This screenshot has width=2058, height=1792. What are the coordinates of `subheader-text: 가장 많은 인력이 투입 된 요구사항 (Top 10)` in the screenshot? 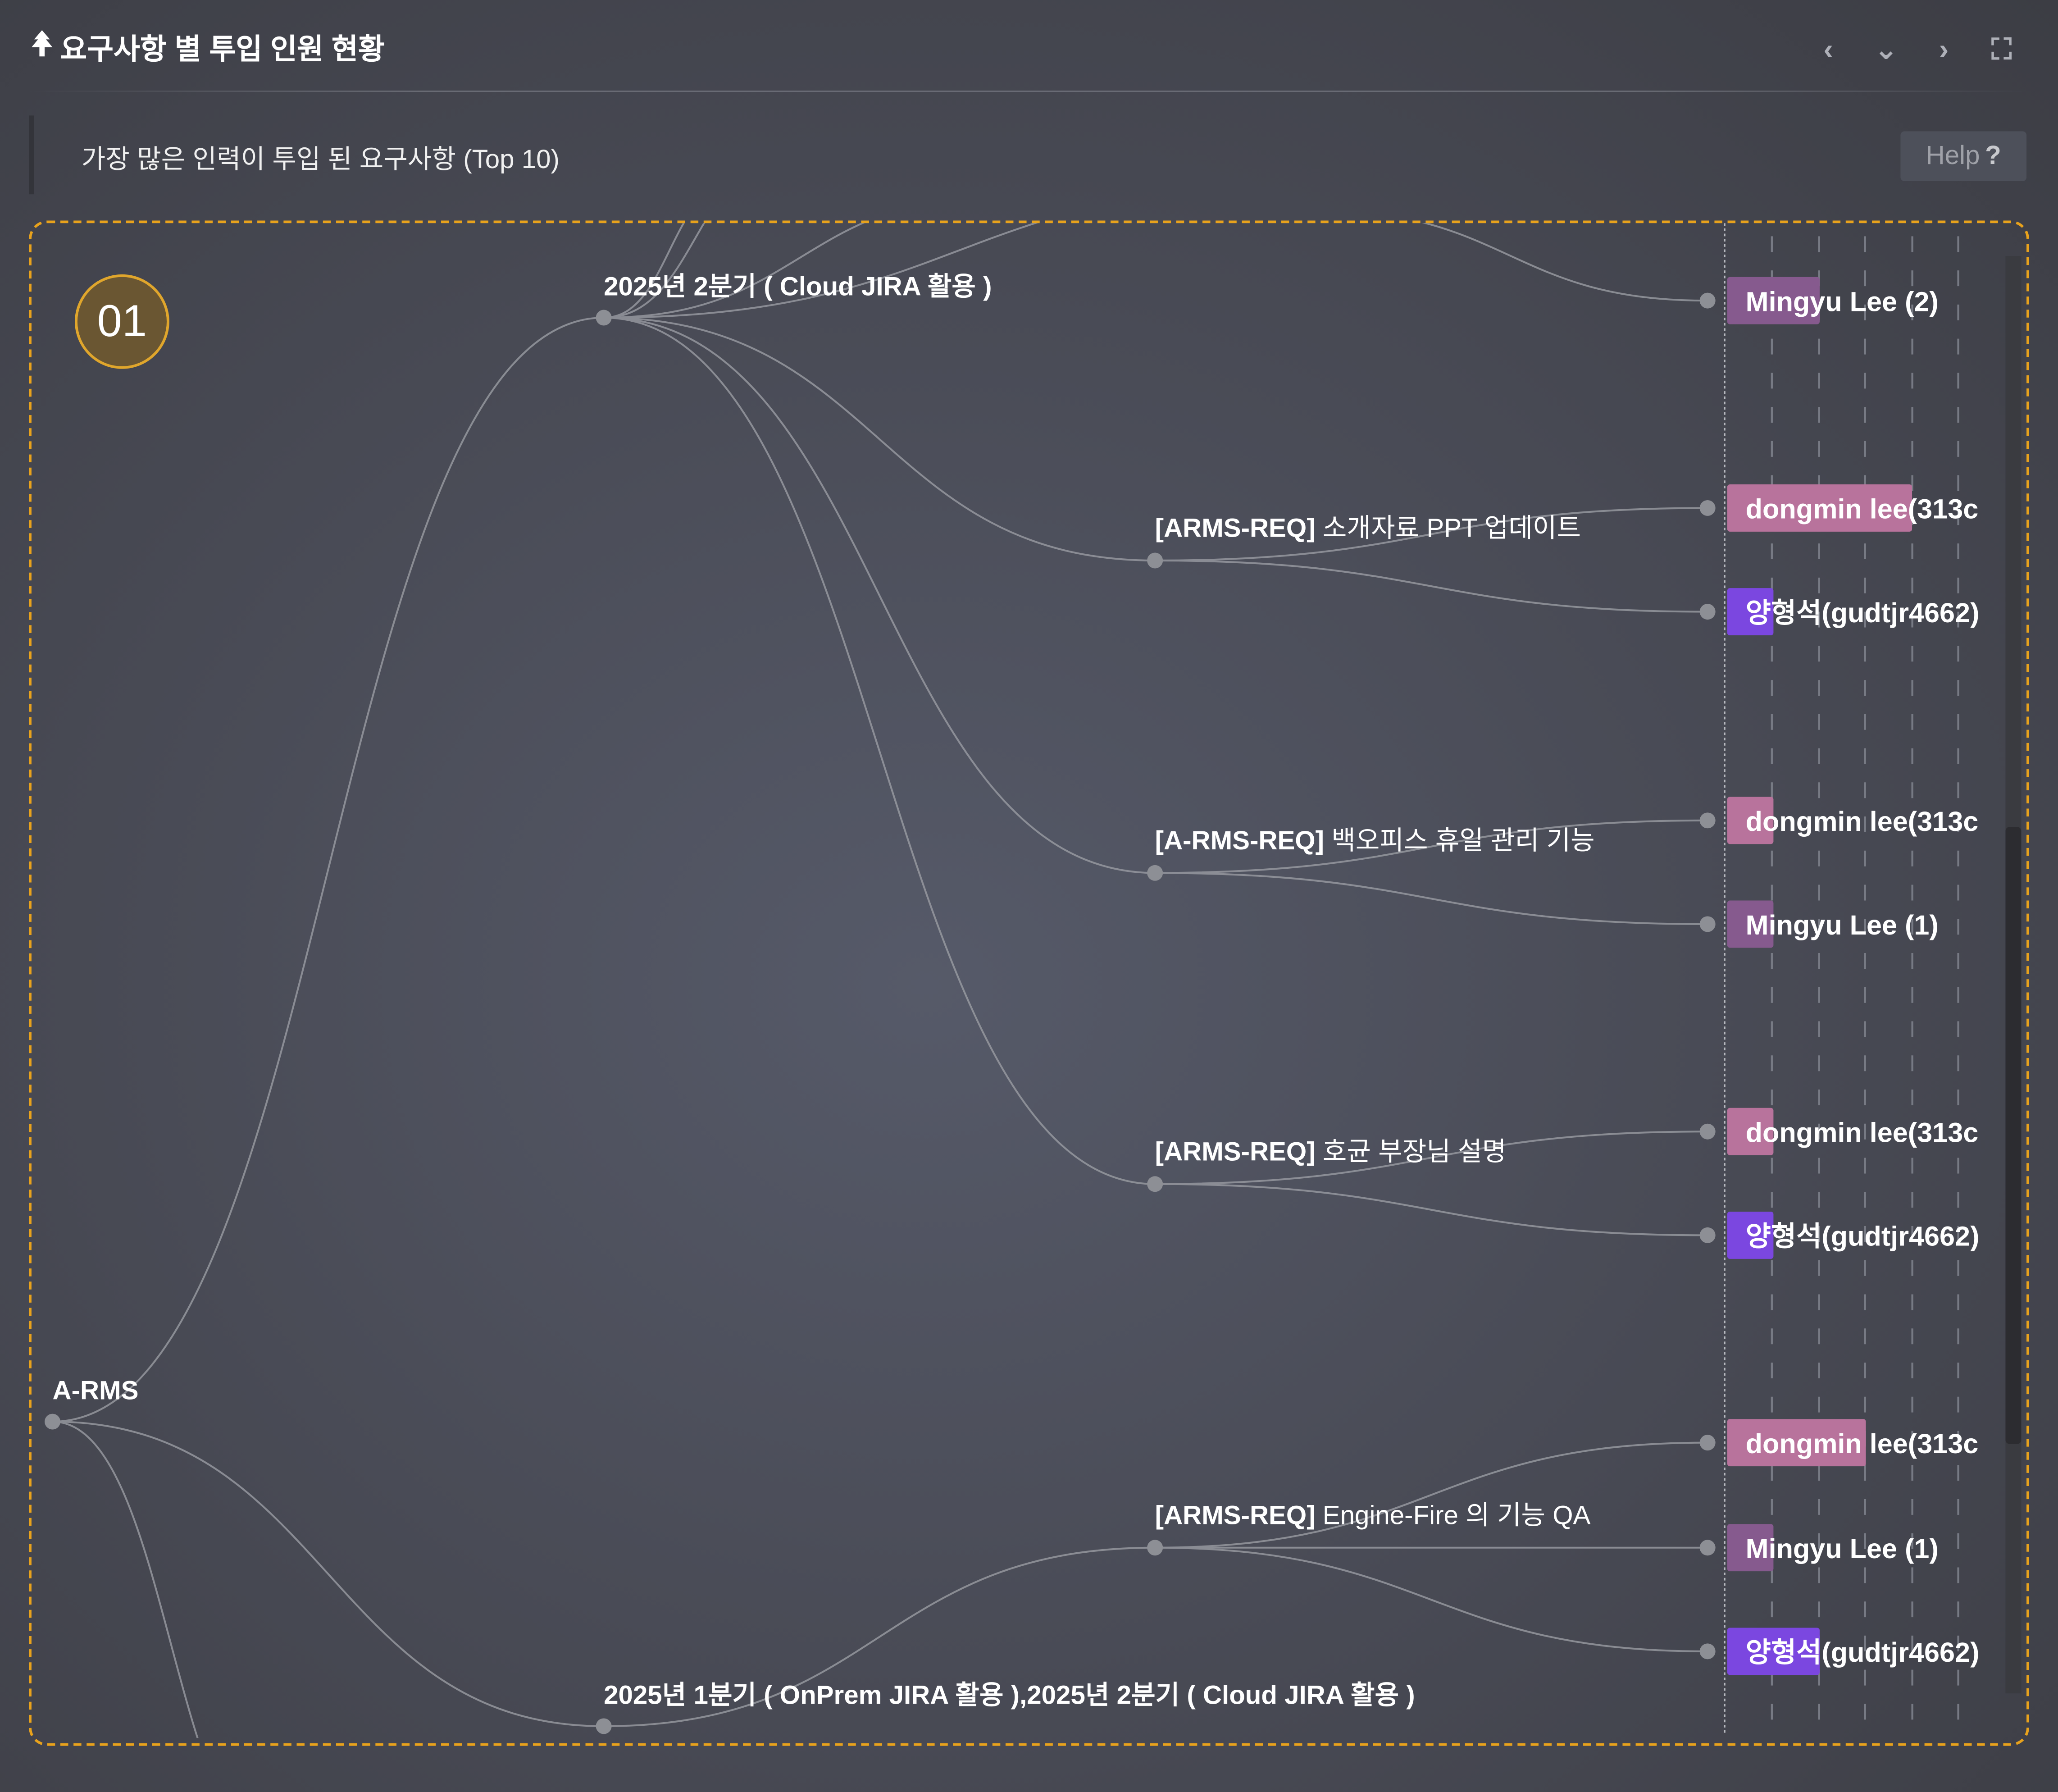 It's located at (320, 160).